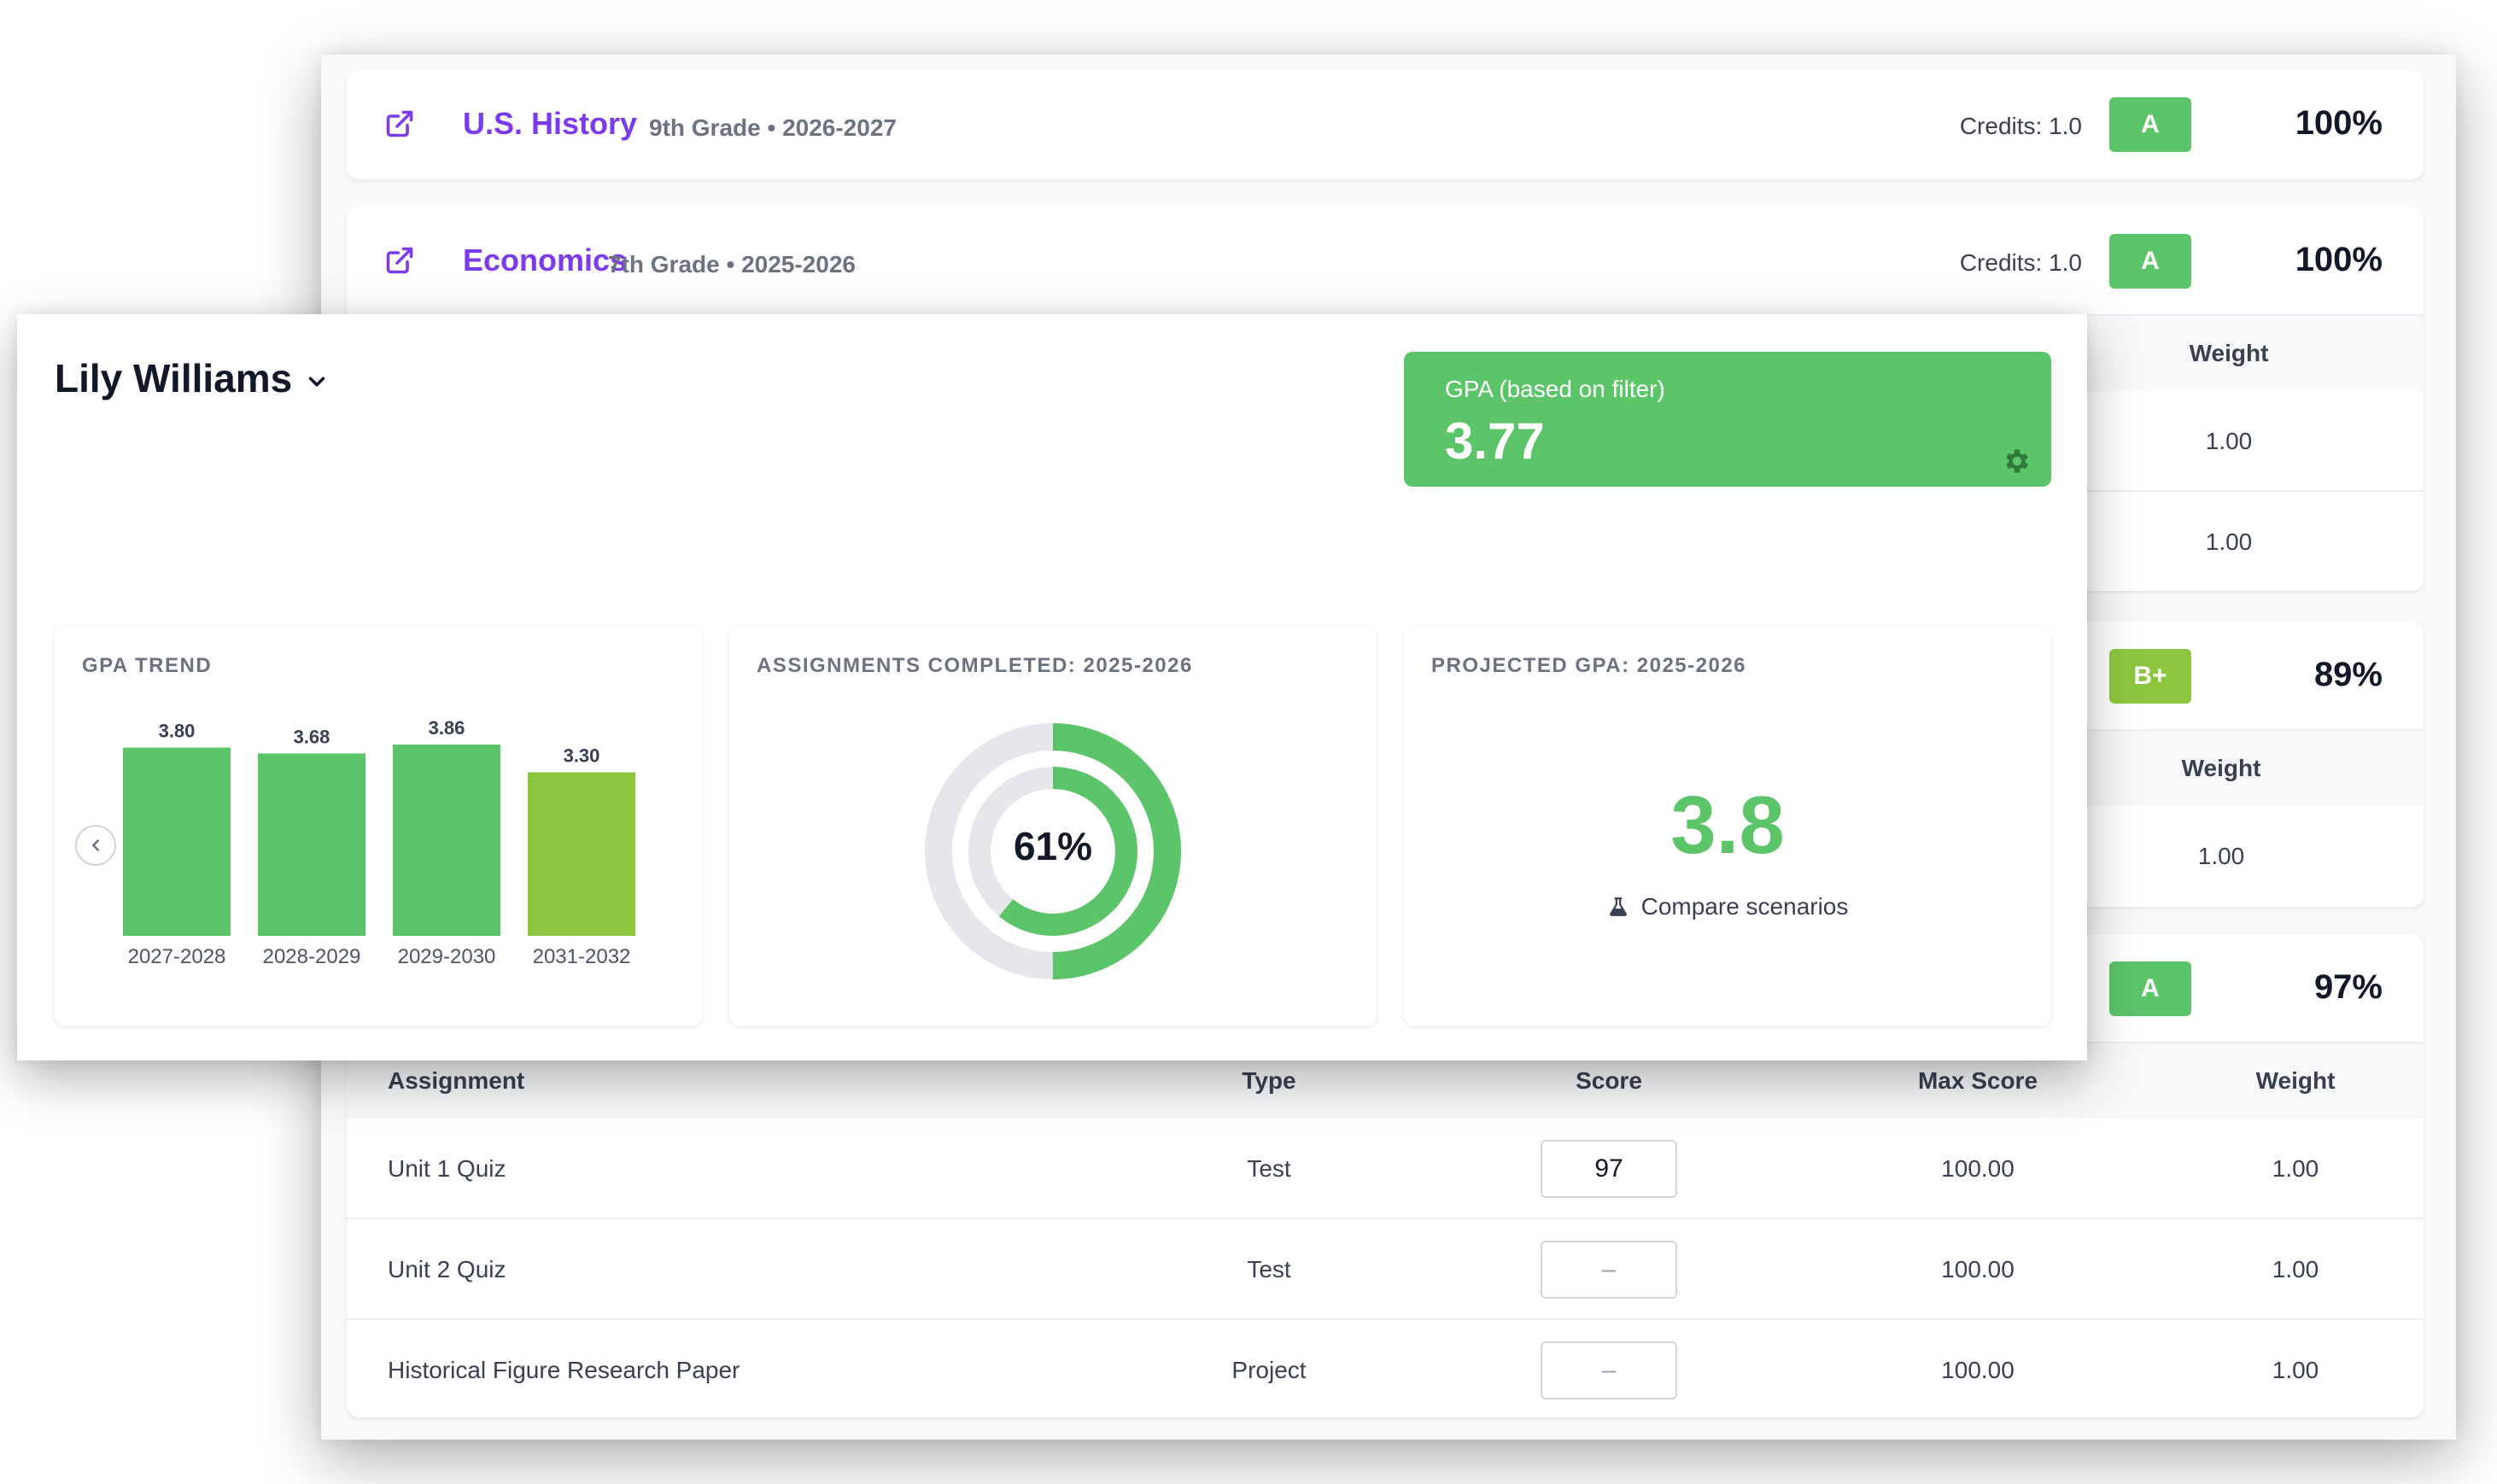 The height and width of the screenshot is (1484, 2497). I want to click on chevron-left-icon, so click(95, 845).